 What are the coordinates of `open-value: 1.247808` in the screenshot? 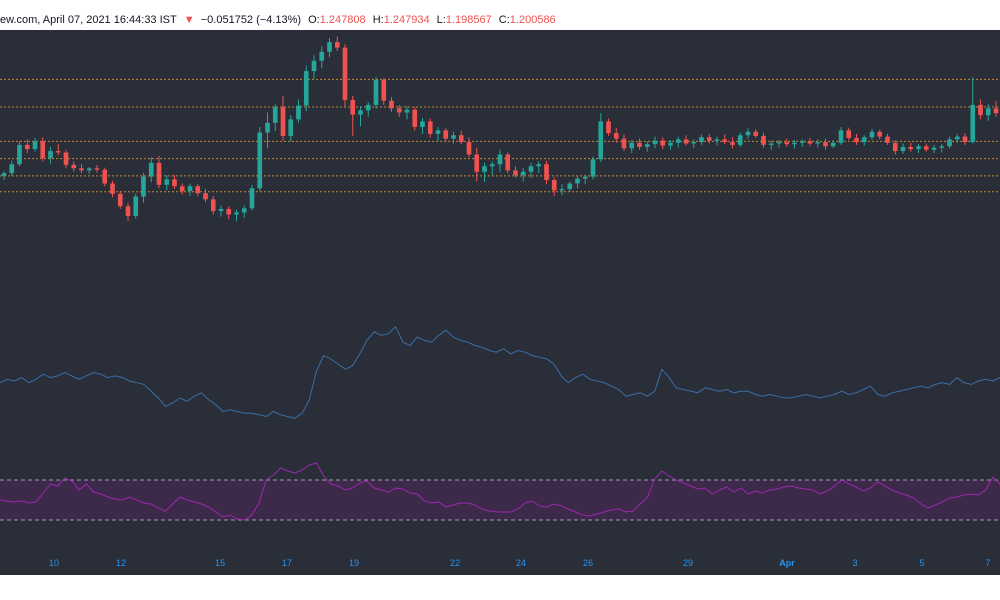 It's located at (342, 20).